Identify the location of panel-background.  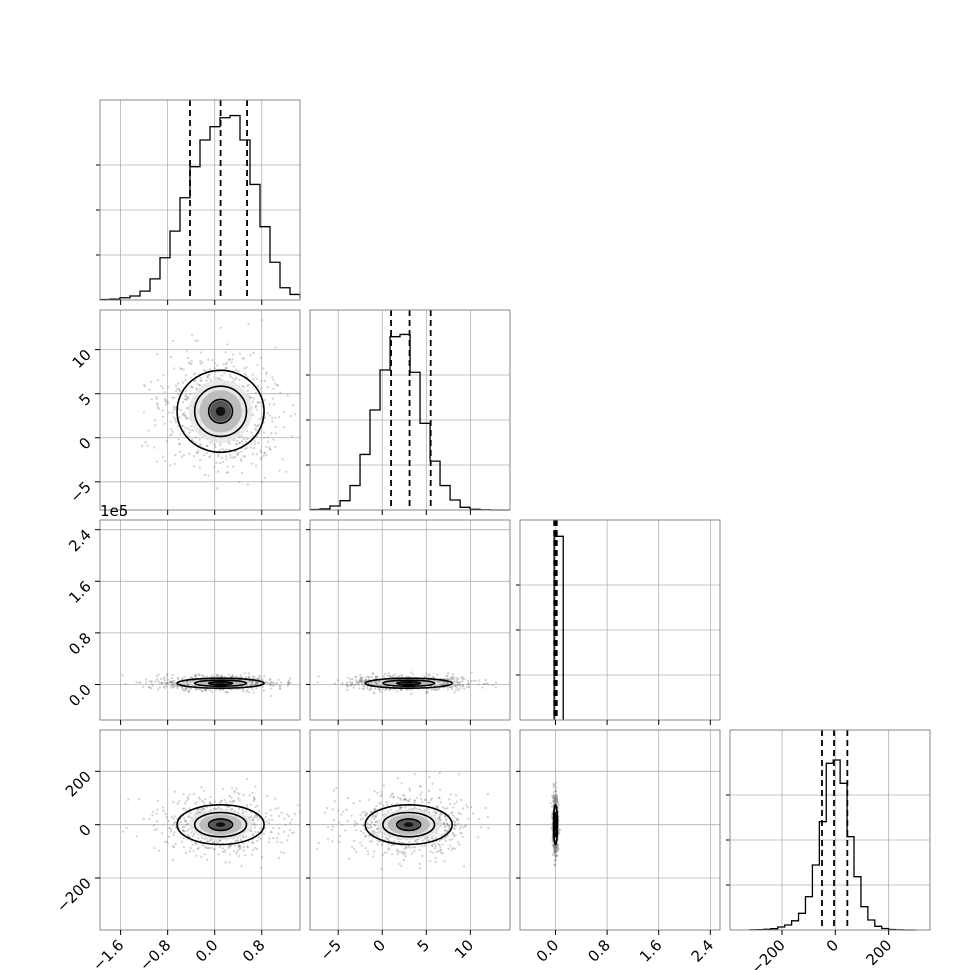
(200, 620).